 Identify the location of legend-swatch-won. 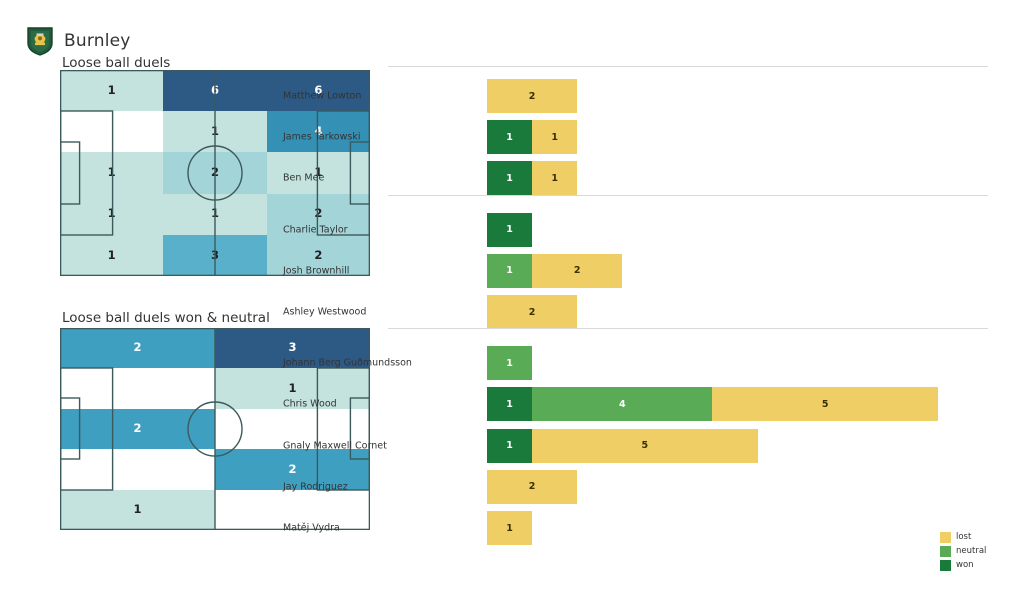
(945, 565).